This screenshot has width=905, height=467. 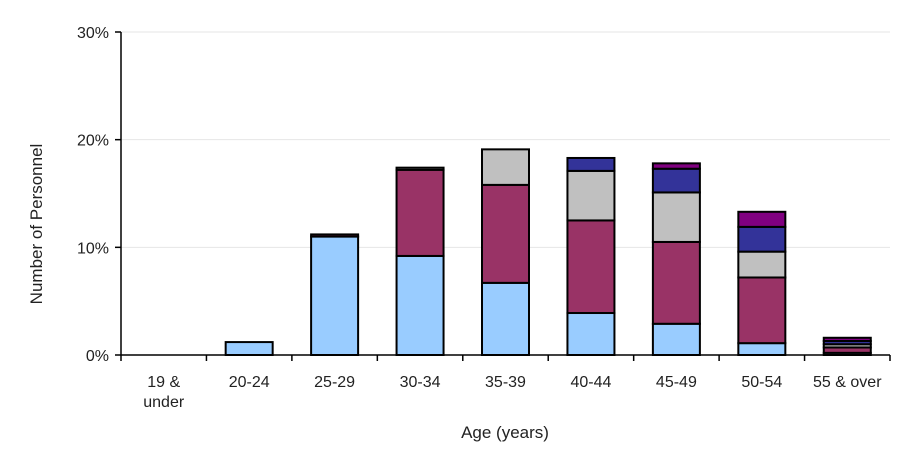 What do you see at coordinates (93, 248) in the screenshot?
I see `y-tick-label: 10%` at bounding box center [93, 248].